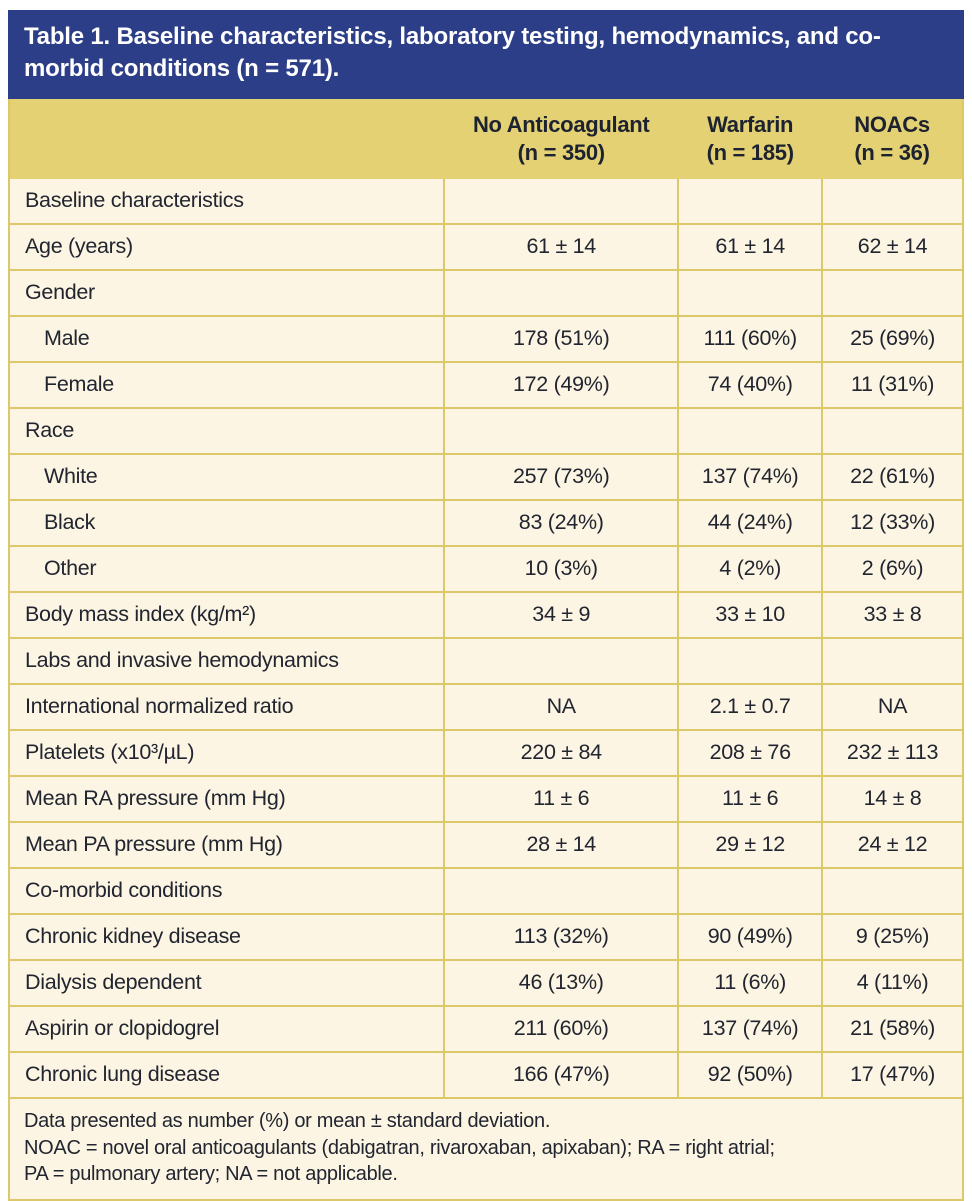  What do you see at coordinates (227, 752) in the screenshot?
I see `row-label: Platelets (x10³/µL)` at bounding box center [227, 752].